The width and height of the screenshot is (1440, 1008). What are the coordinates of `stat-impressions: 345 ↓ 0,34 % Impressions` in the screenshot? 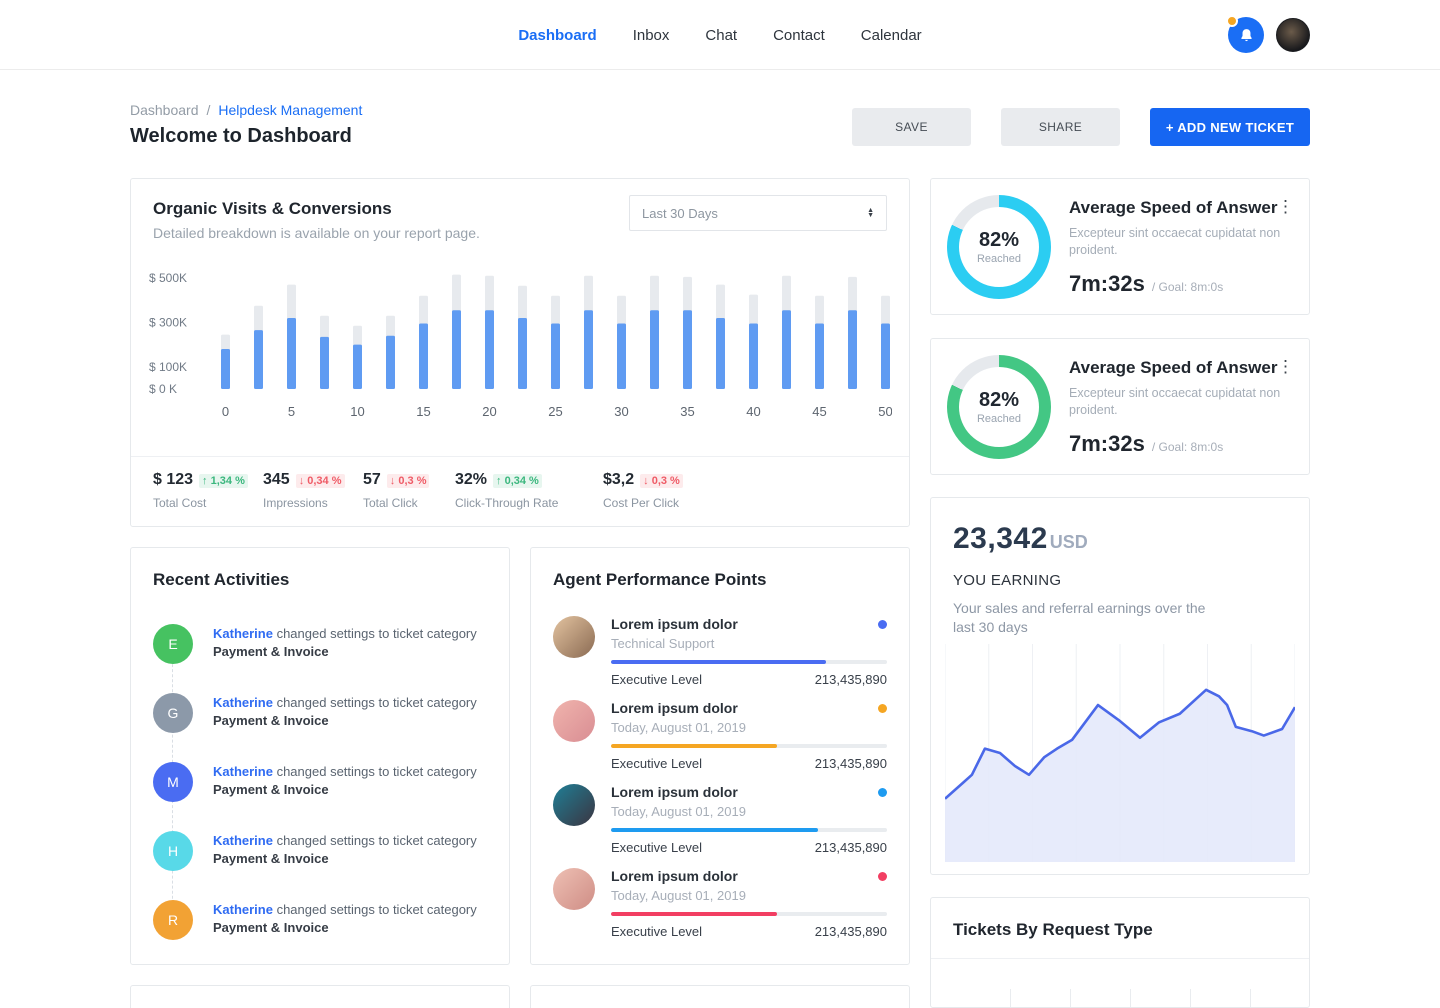 It's located at (313, 490).